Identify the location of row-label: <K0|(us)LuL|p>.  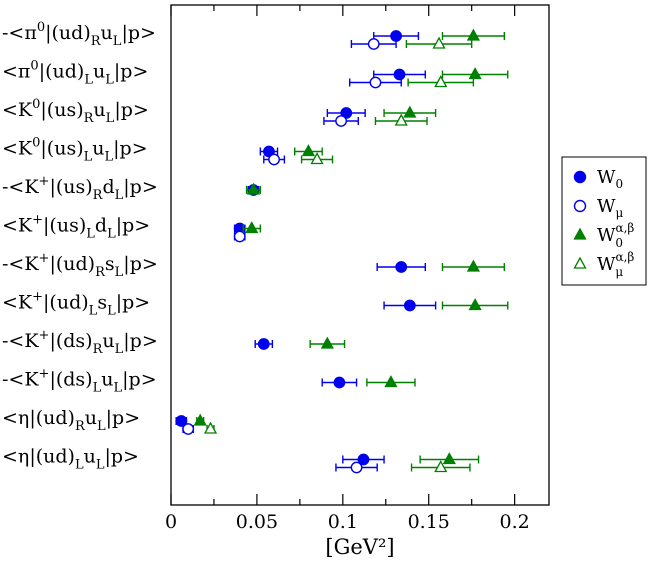
(75, 150).